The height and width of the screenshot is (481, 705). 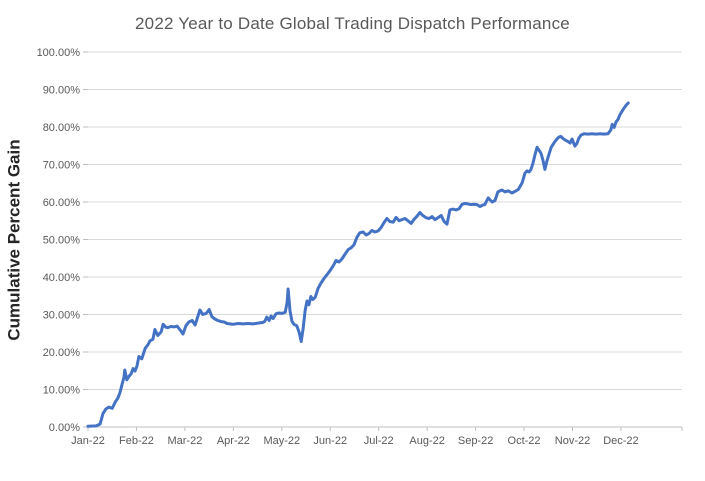 I want to click on x-tick-label: Nov-22, so click(x=572, y=441).